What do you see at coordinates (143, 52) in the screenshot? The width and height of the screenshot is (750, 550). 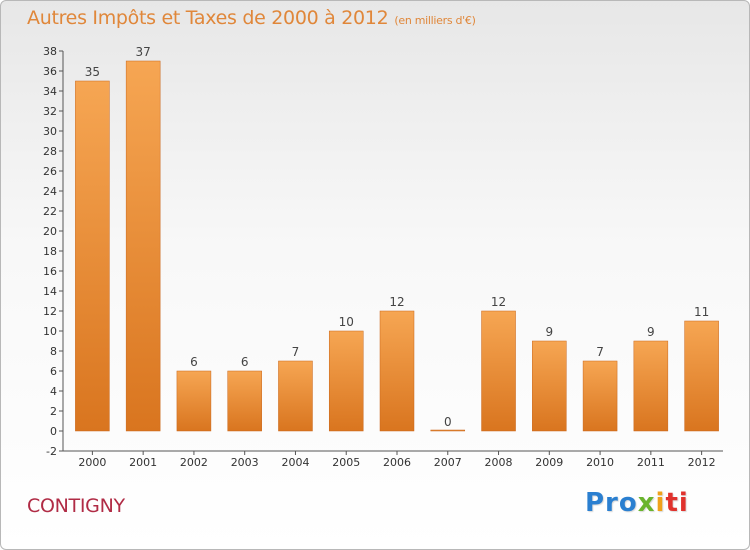 I see `data-label-2001: 37` at bounding box center [143, 52].